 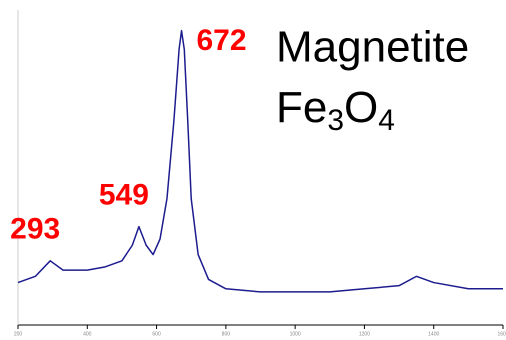 I want to click on peak-label: 293, so click(x=35, y=229).